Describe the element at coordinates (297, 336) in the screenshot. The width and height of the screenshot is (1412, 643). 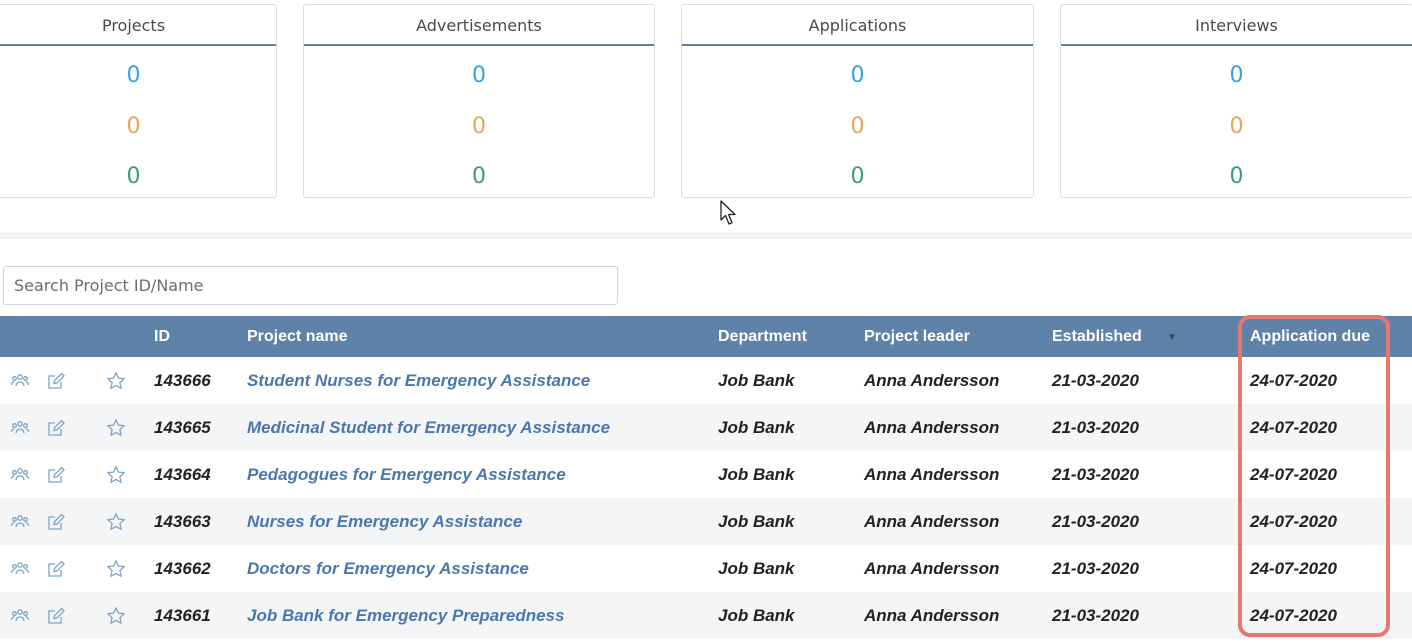
I see `column-header-project-name: Project name` at that location.